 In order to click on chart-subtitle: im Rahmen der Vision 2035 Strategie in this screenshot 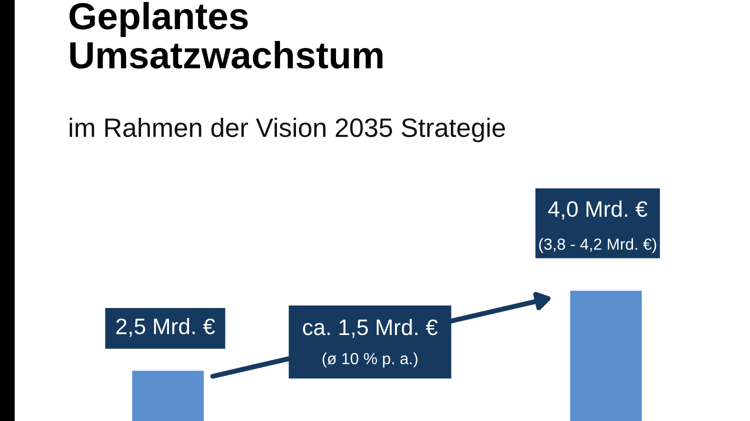, I will do `click(287, 130)`.